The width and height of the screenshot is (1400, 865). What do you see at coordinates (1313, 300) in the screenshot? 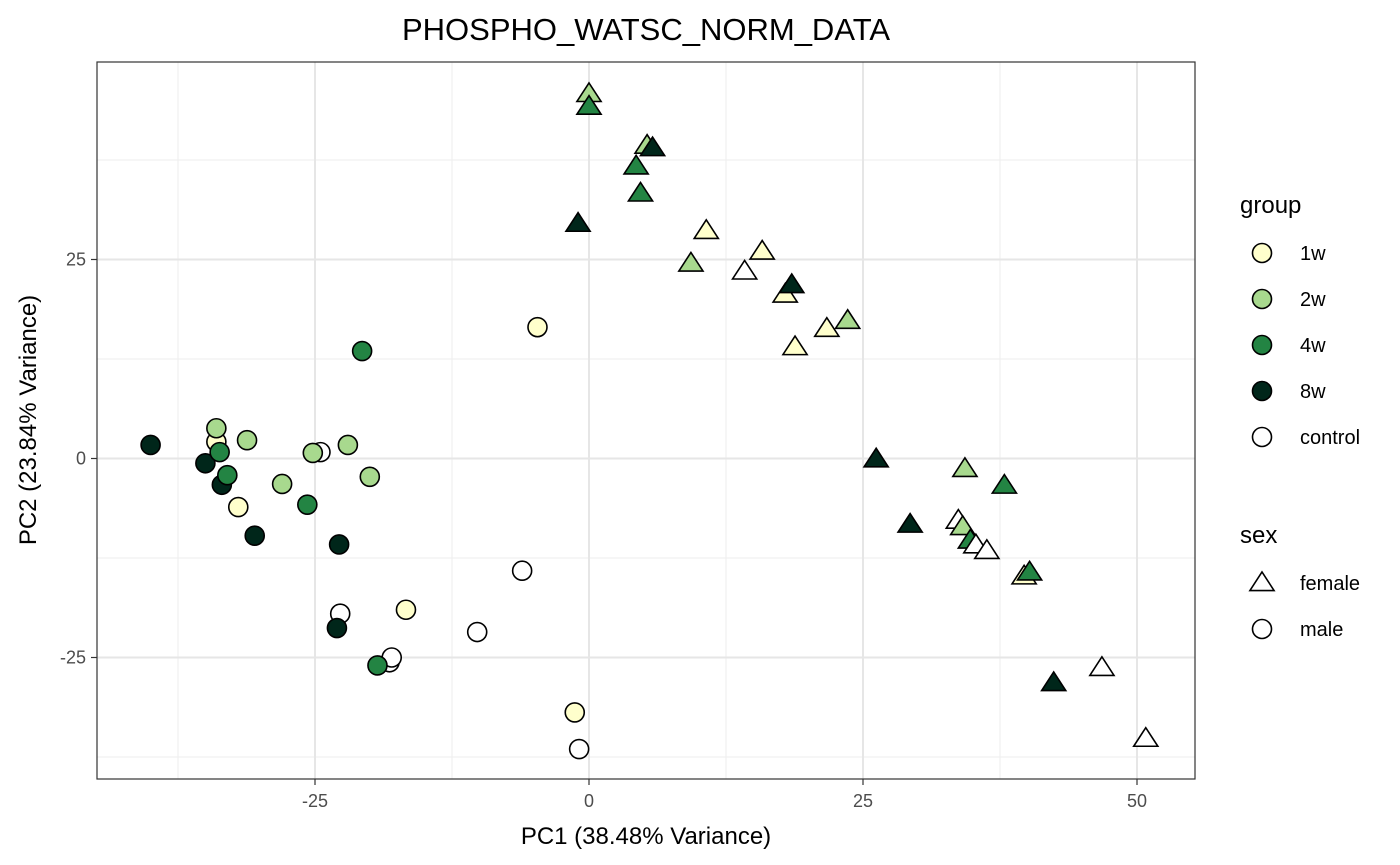
I see `legend-label-2w: 2w` at bounding box center [1313, 300].